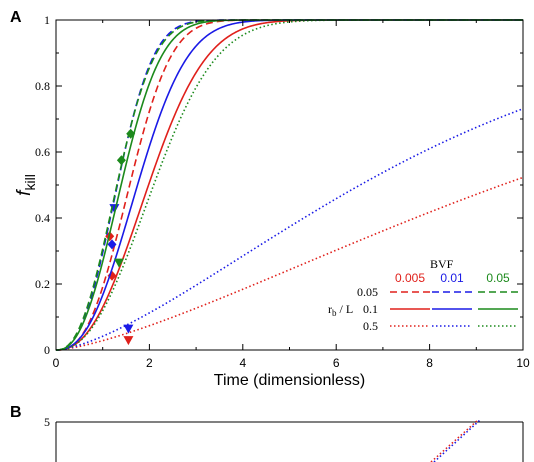  What do you see at coordinates (47, 20) in the screenshot?
I see `y-tick-label-1: 1` at bounding box center [47, 20].